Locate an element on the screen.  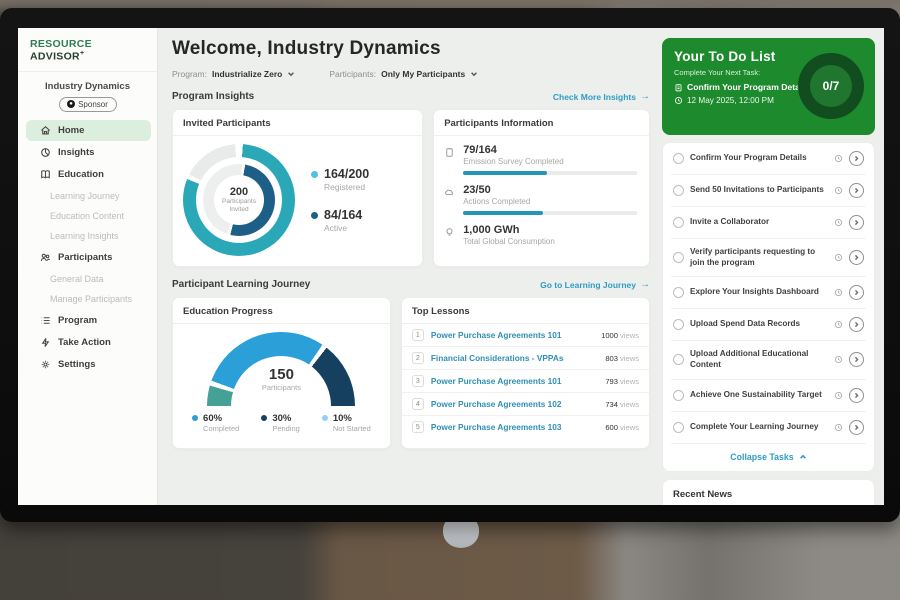
info-label: Actions Completed is located at coordinates (497, 201).